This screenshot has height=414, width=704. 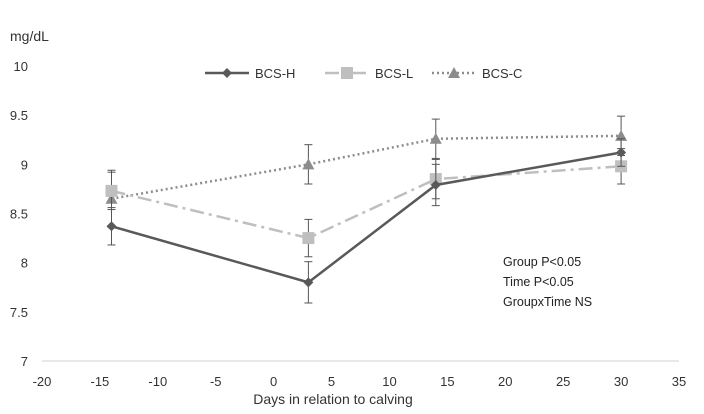 I want to click on x-tick-label: 10, so click(x=389, y=381).